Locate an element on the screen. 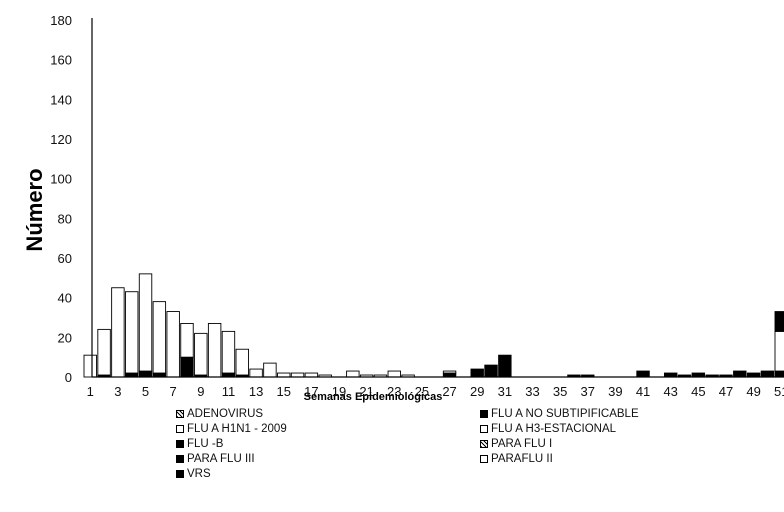 Image resolution: width=784 pixels, height=512 pixels. x-tick-label: 23 is located at coordinates (394, 391).